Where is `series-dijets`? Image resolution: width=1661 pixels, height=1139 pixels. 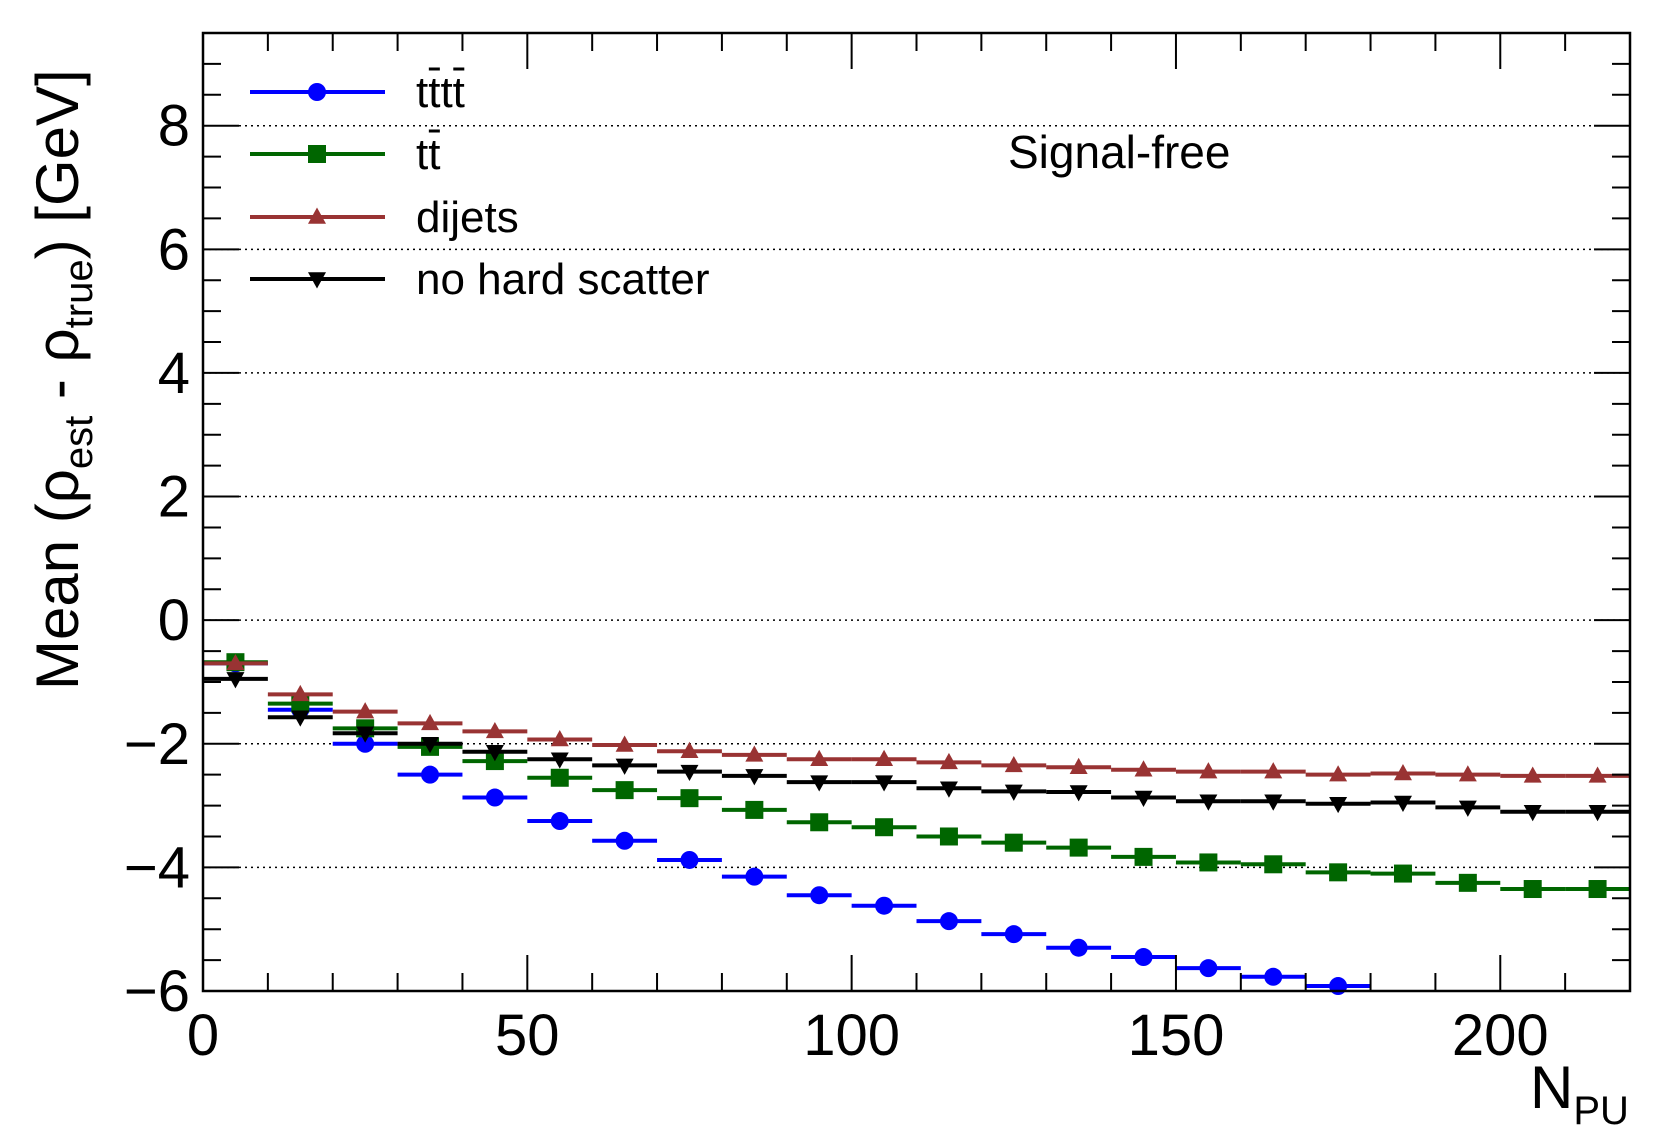 series-dijets is located at coordinates (916, 718).